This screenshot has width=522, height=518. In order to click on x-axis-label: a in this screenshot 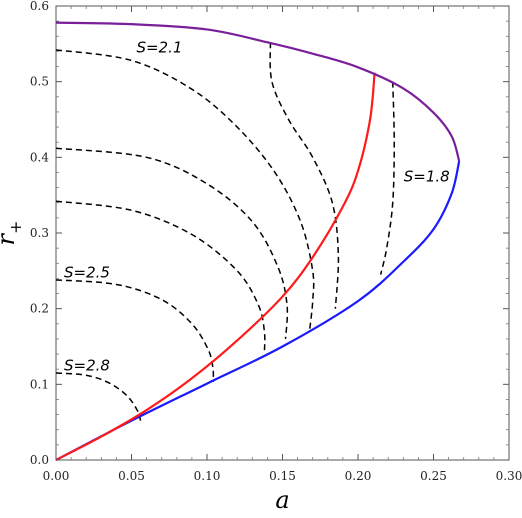, I will do `click(282, 500)`.